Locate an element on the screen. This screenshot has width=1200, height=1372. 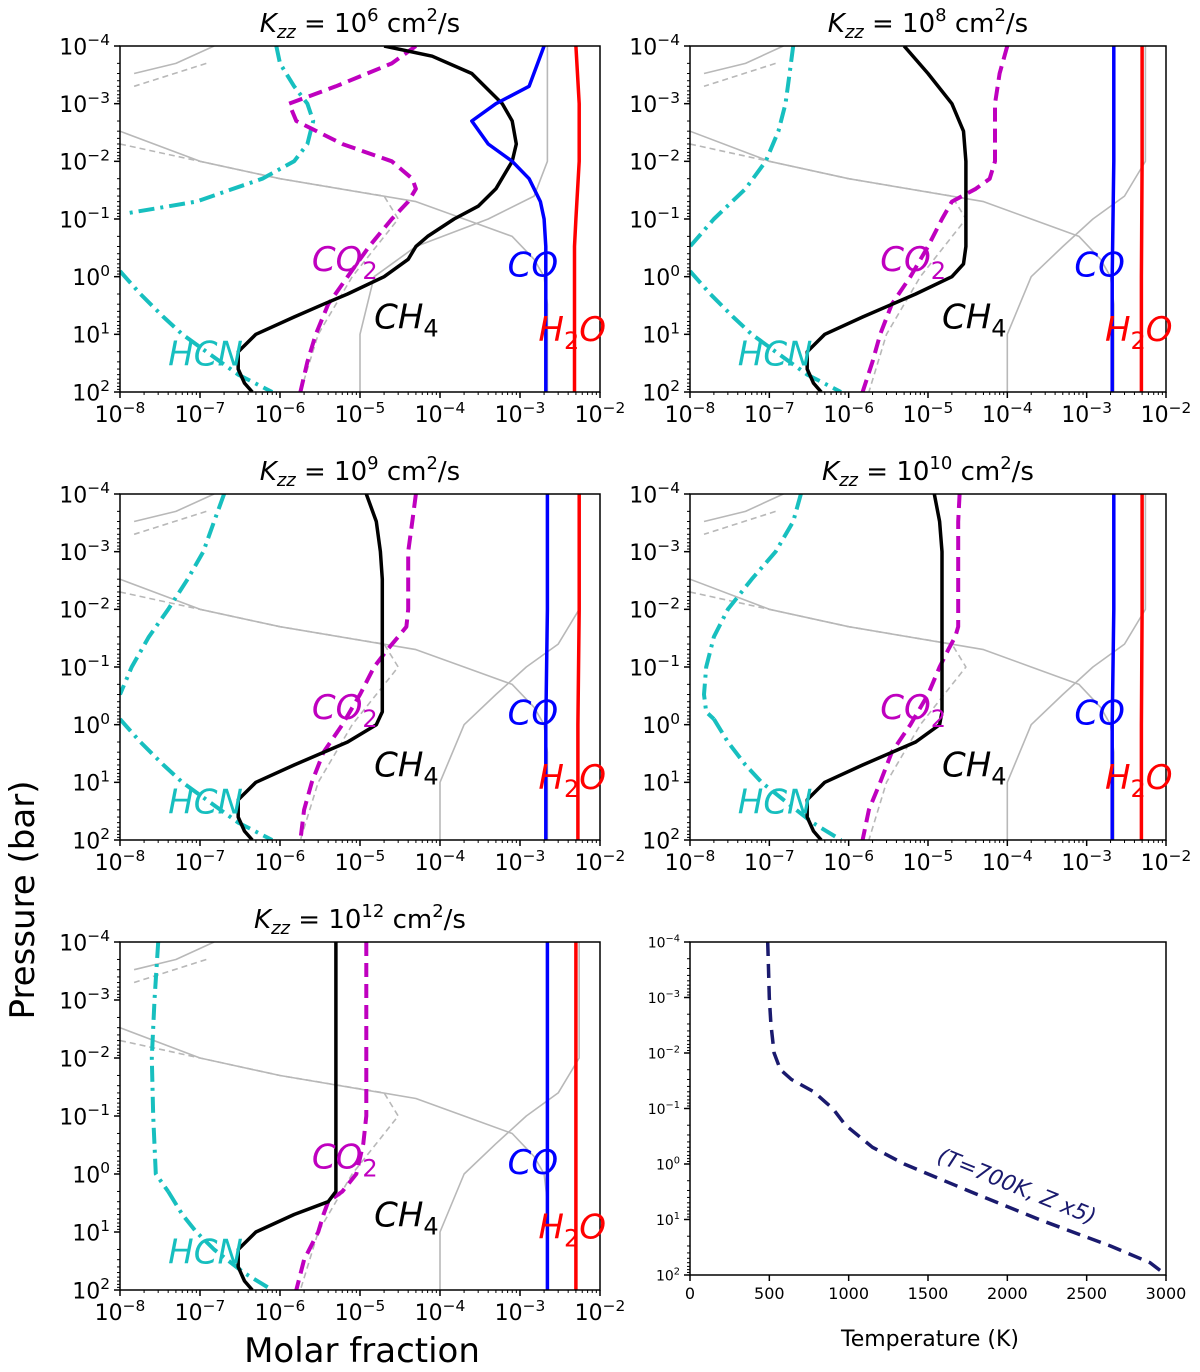
x-tick-label: 0 is located at coordinates (690, 1293).